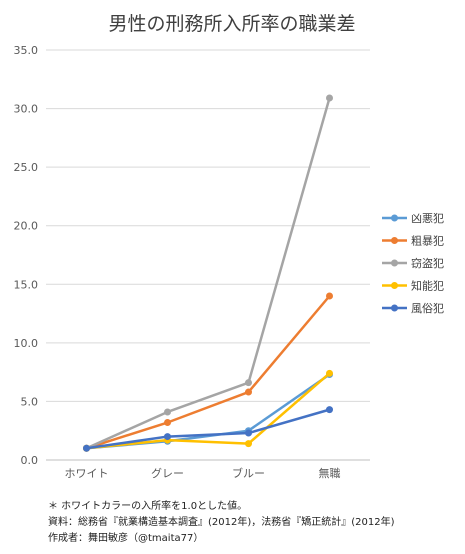  Describe the element at coordinates (330, 473) in the screenshot. I see `x-tick-label: 無職` at that location.